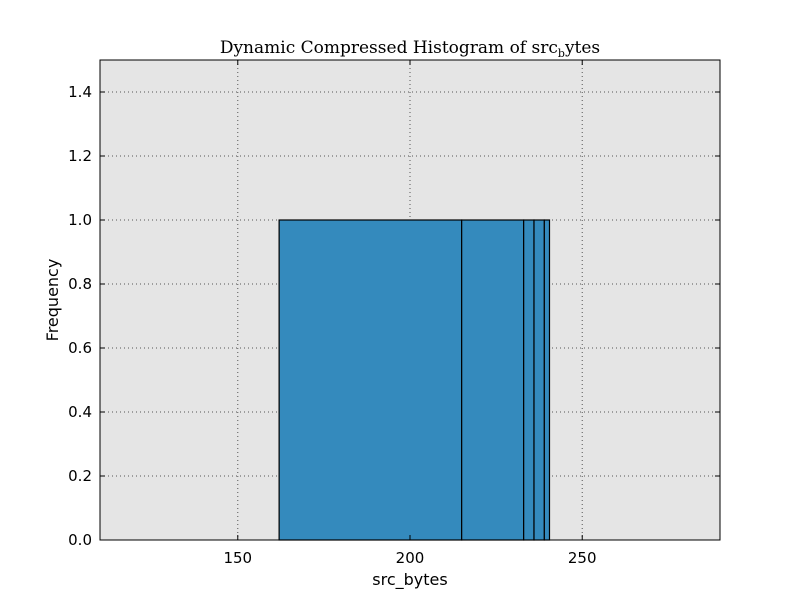 The height and width of the screenshot is (600, 800). Describe the element at coordinates (80, 412) in the screenshot. I see `y-tick-label: 0.4` at that location.